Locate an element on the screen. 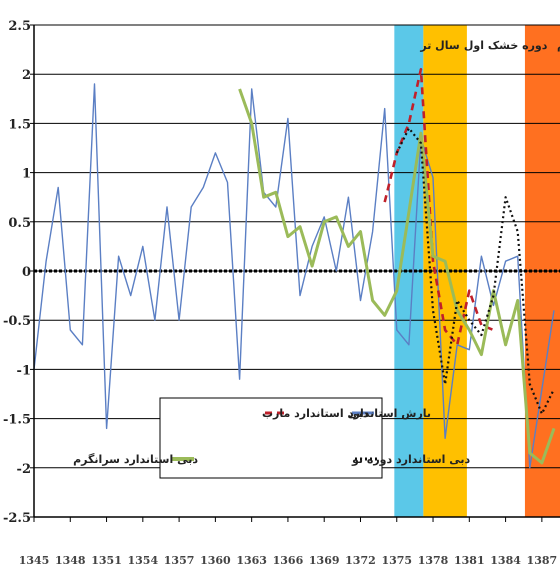  y-tick-label-8: -1.5 is located at coordinates (17, 420).